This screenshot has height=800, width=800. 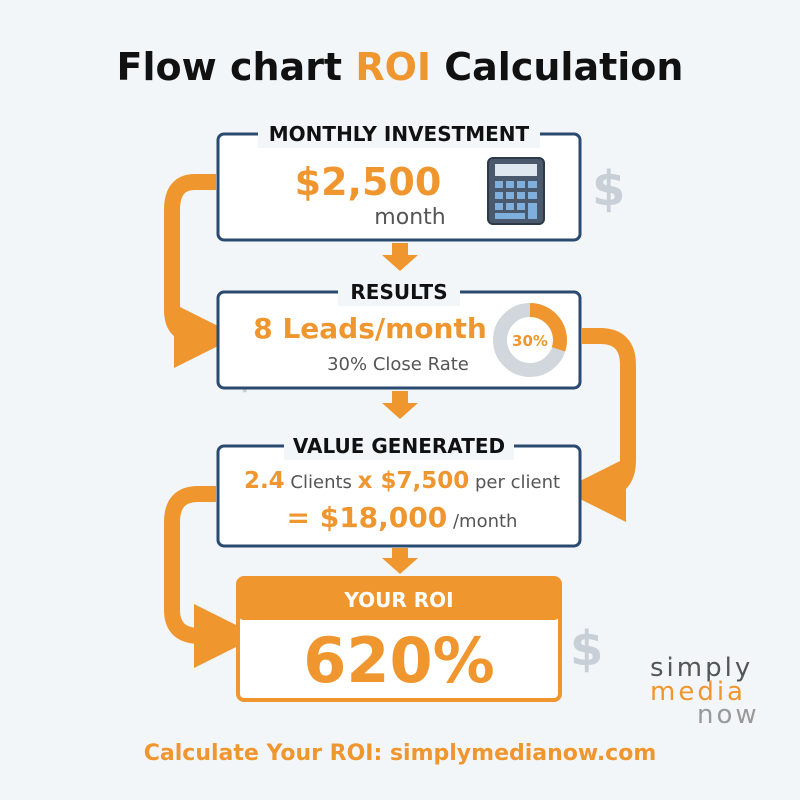 I want to click on logo-text: media, so click(x=698, y=692).